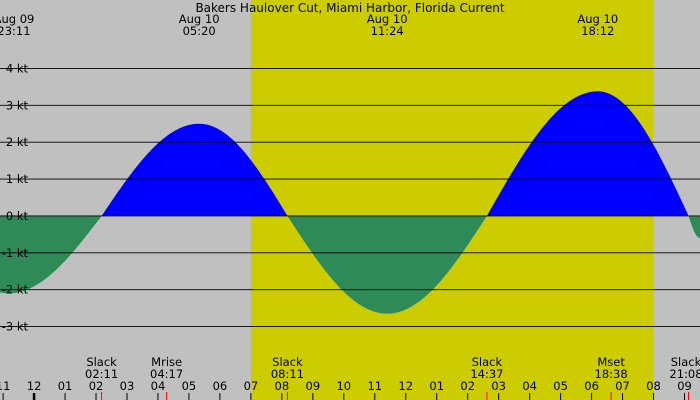 The height and width of the screenshot is (400, 700). What do you see at coordinates (166, 374) in the screenshot?
I see `event-time-label: 04:17` at bounding box center [166, 374].